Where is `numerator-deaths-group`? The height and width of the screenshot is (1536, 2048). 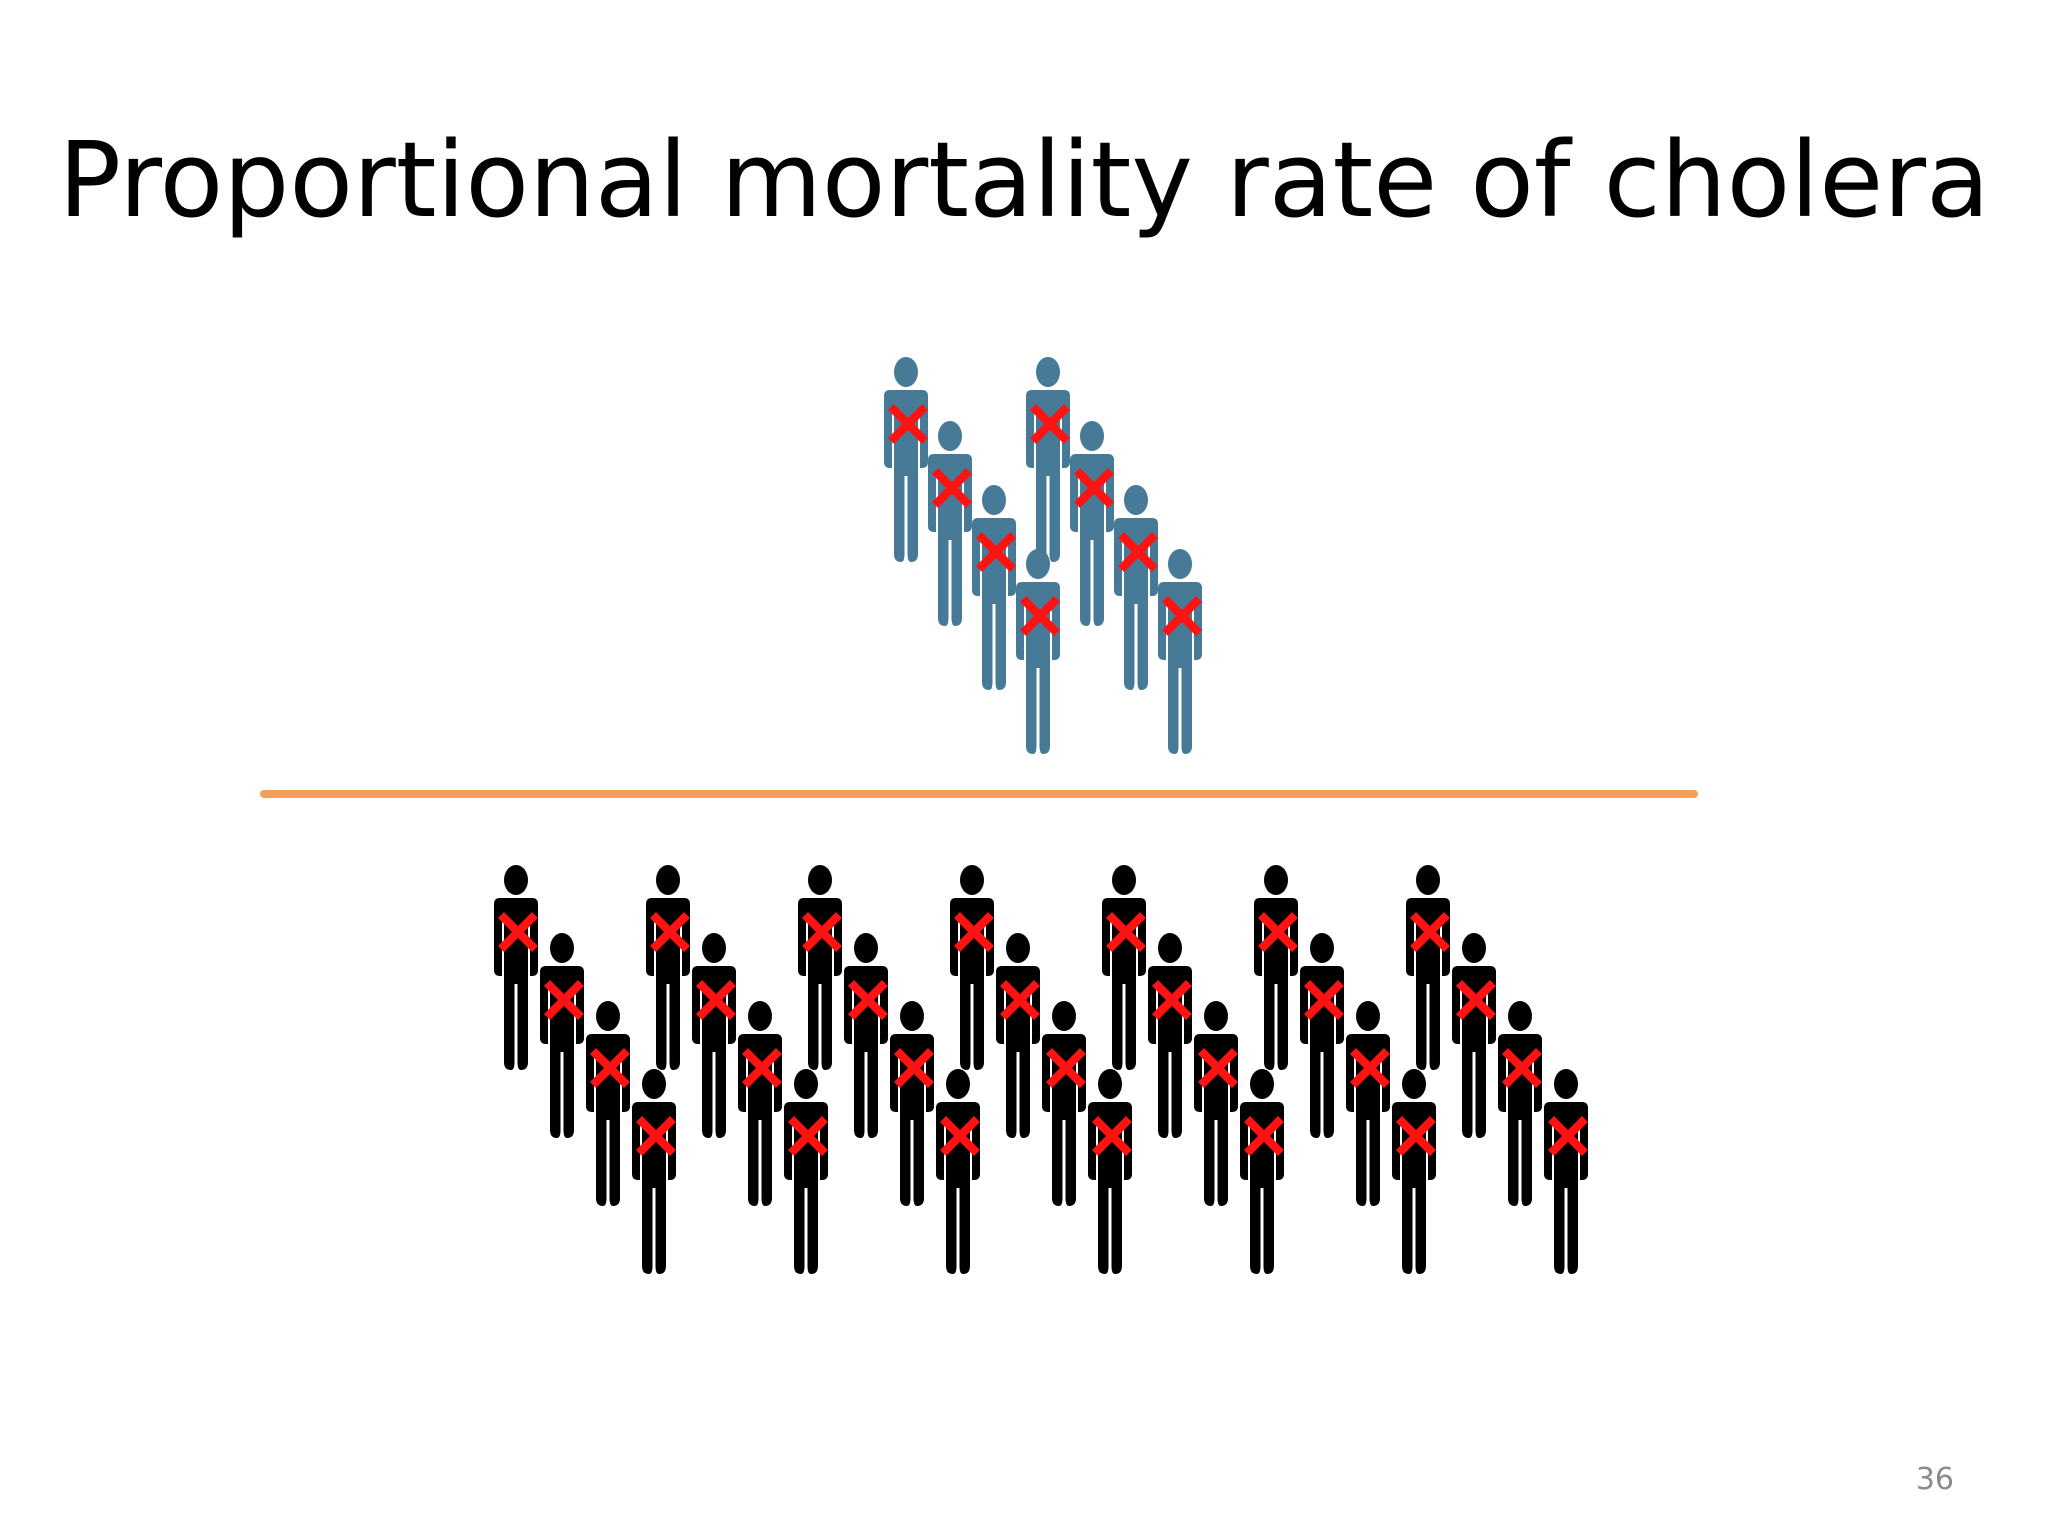
numerator-deaths-group is located at coordinates (1043, 555).